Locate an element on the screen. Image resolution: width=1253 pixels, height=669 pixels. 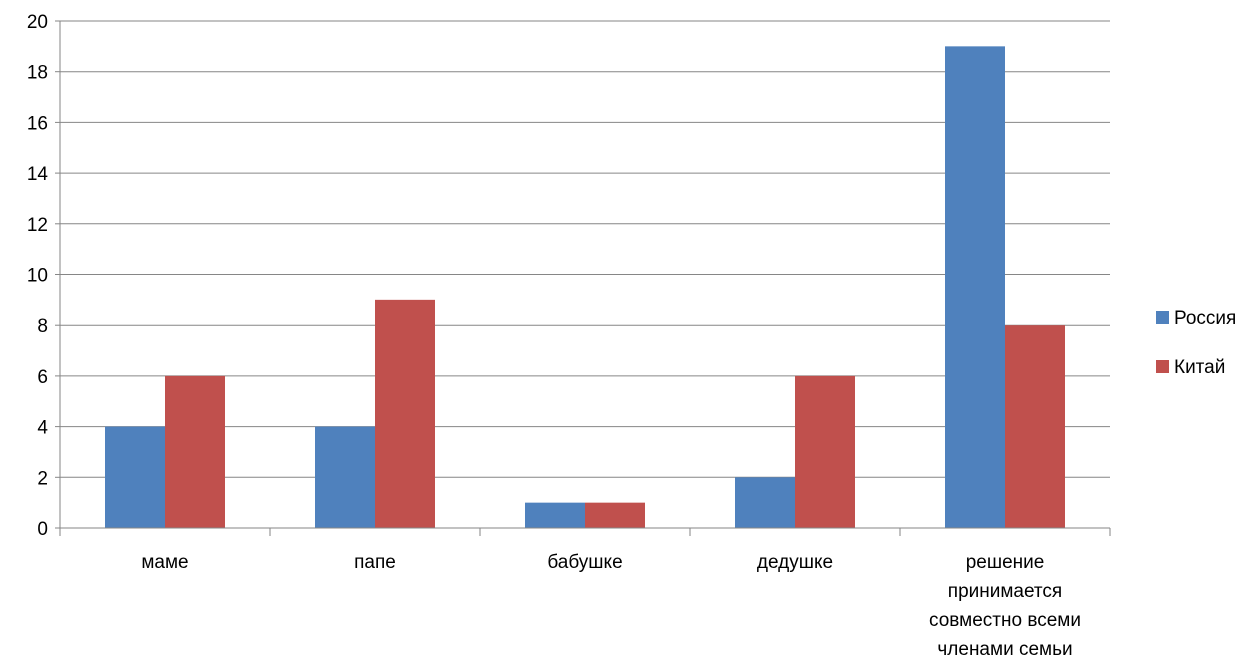
y-tick-label: 12 is located at coordinates (37, 225).